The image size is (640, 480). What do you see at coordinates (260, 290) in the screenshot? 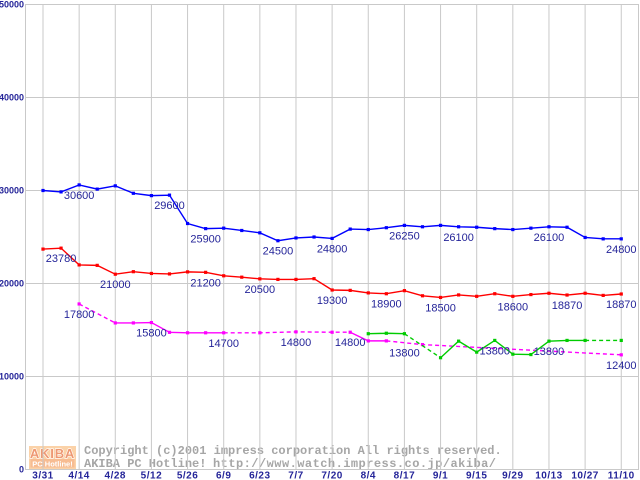
I see `svg-text: 20500` at bounding box center [260, 290].